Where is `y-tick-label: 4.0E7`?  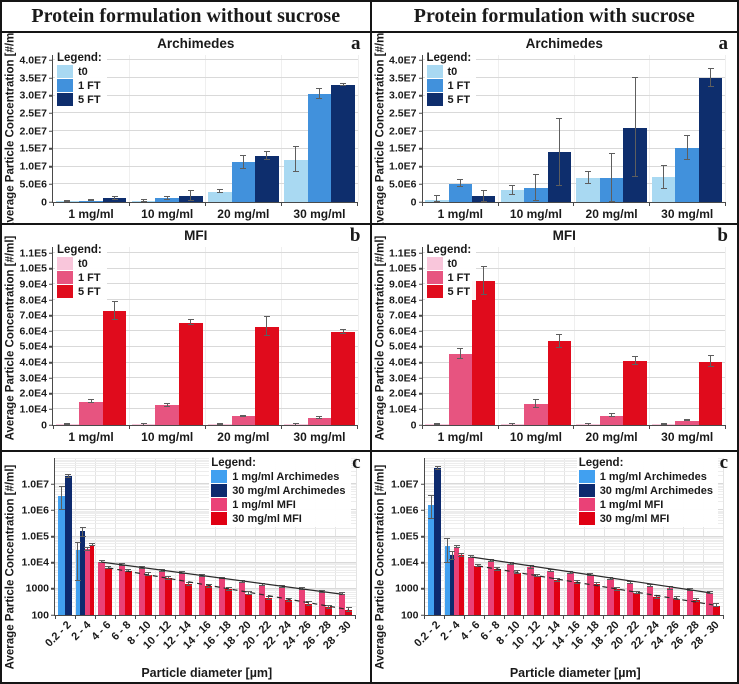
y-tick-label: 4.0E7 is located at coordinates (33, 60).